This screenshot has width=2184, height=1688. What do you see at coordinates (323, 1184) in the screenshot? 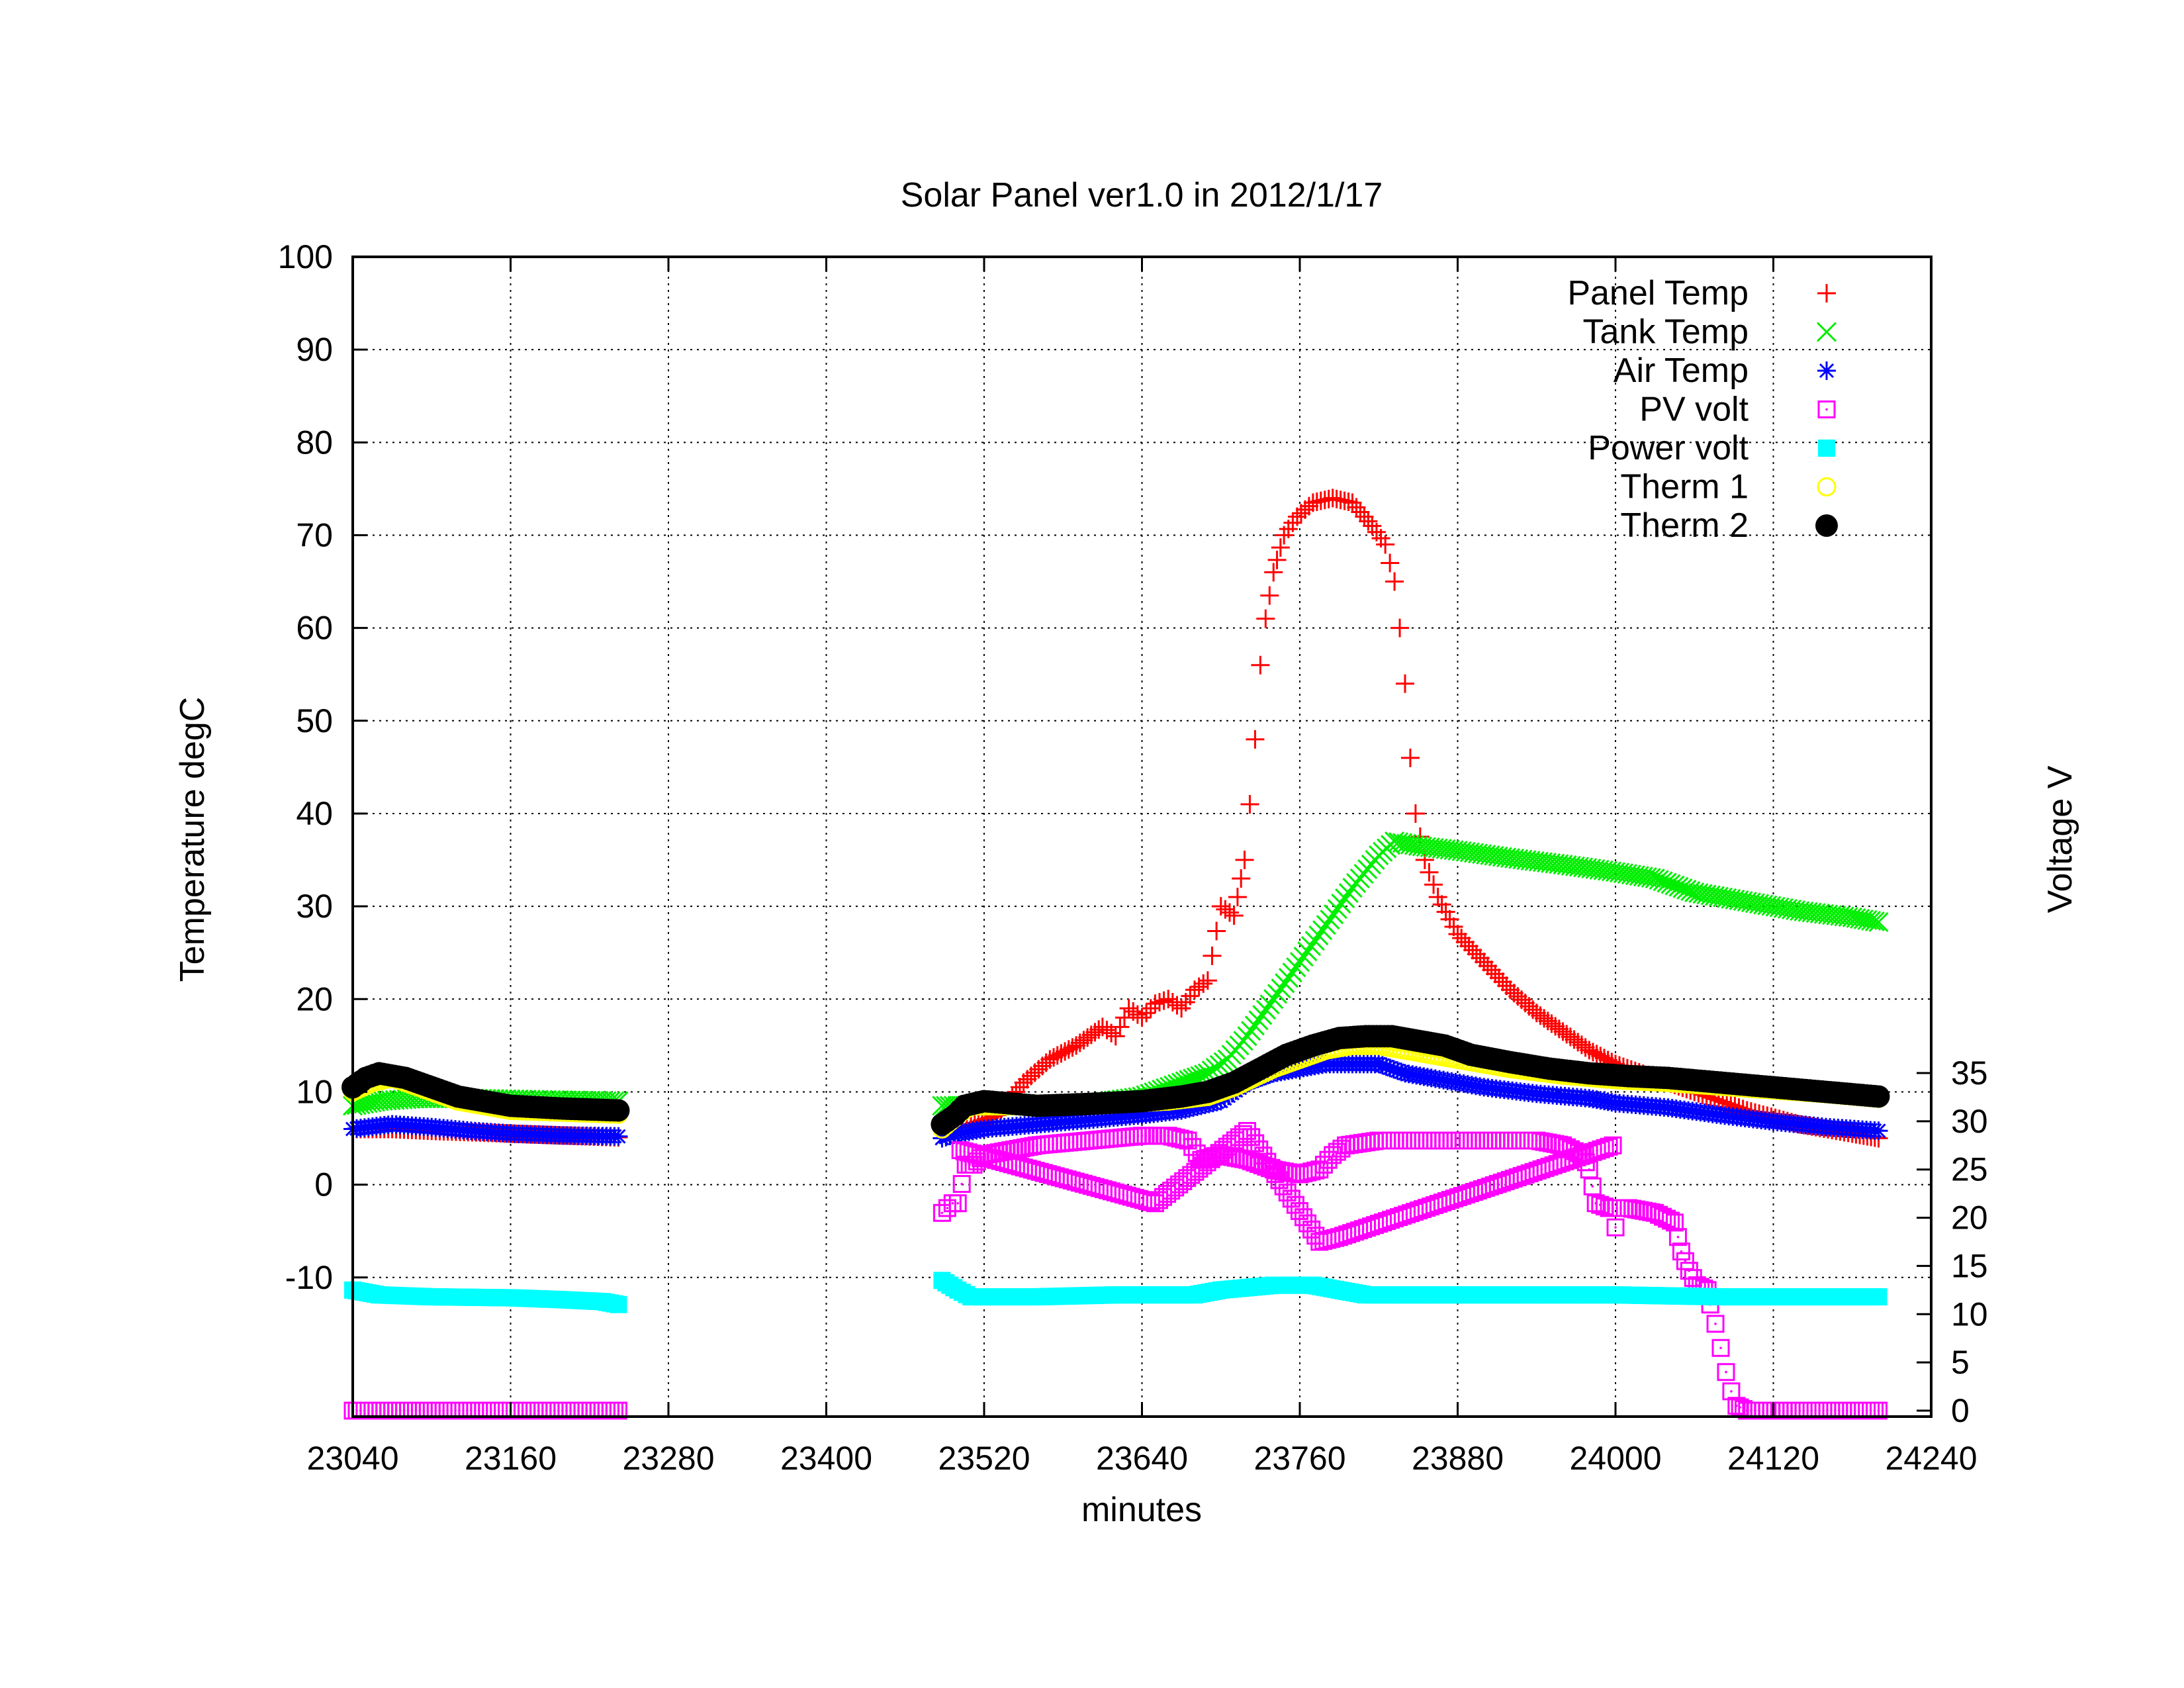
I see `y-tick-label: 0` at bounding box center [323, 1184].